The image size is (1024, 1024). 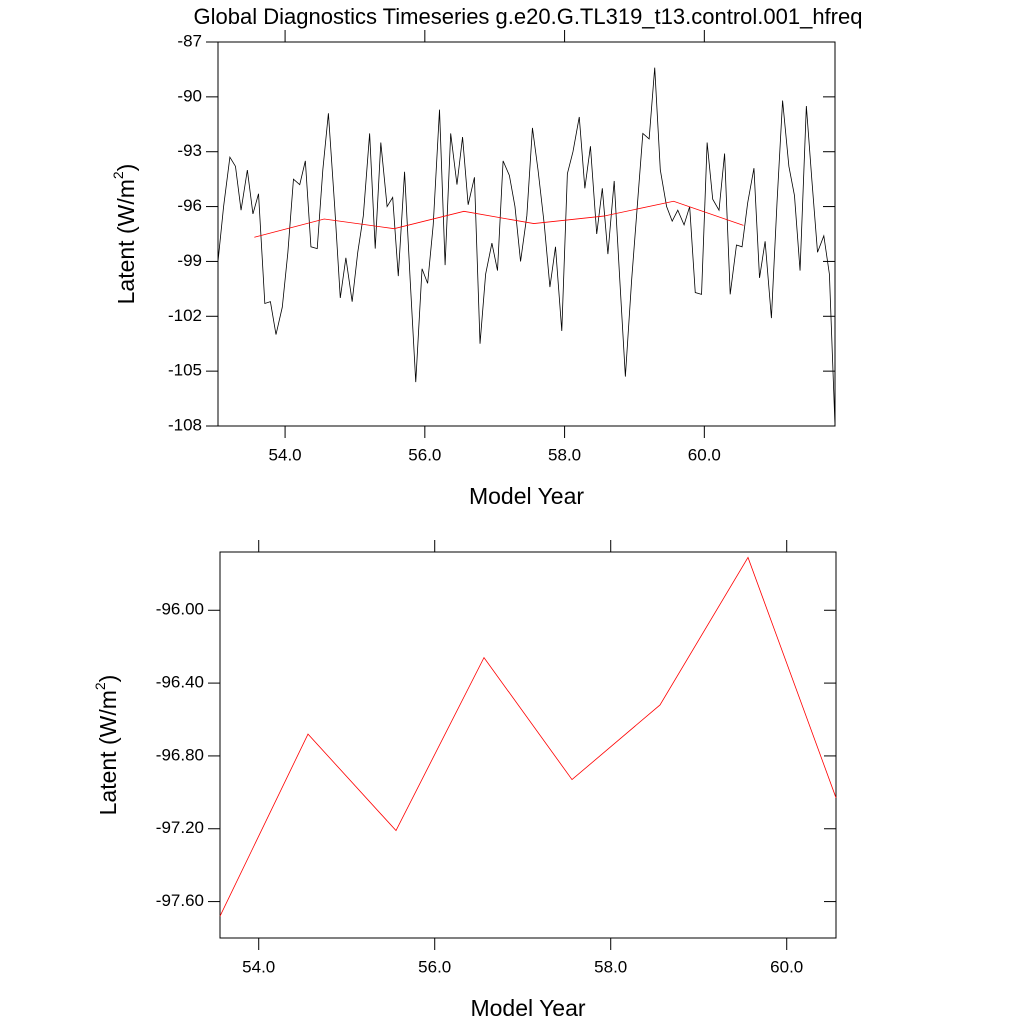 What do you see at coordinates (180, 682) in the screenshot?
I see `y-tick-label: -96.40` at bounding box center [180, 682].